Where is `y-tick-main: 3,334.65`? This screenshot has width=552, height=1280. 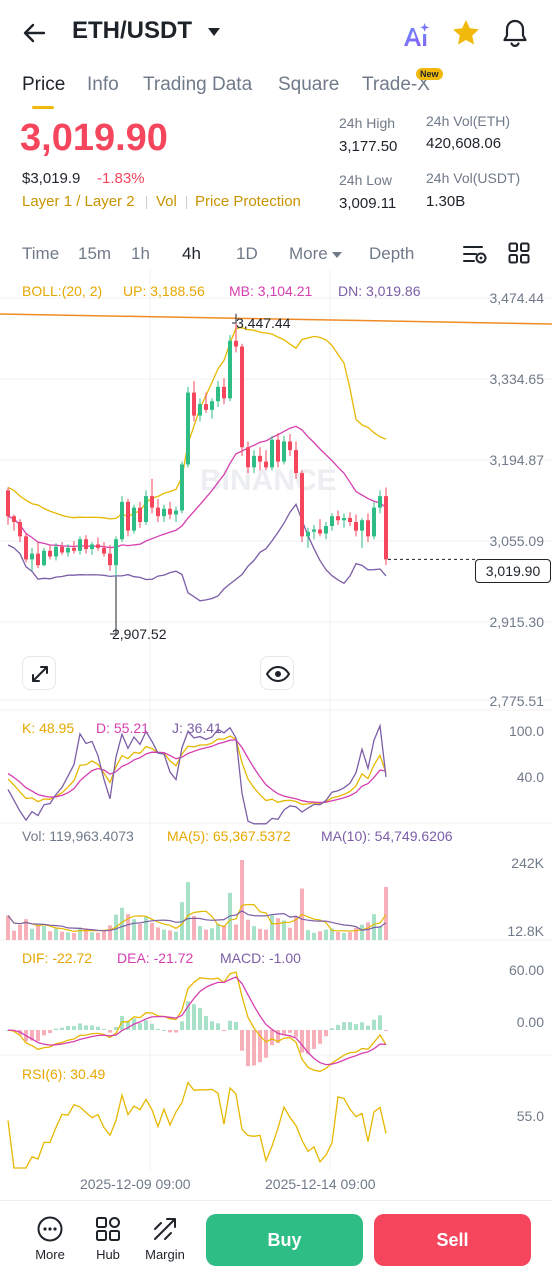
y-tick-main: 3,334.65 is located at coordinates (517, 379).